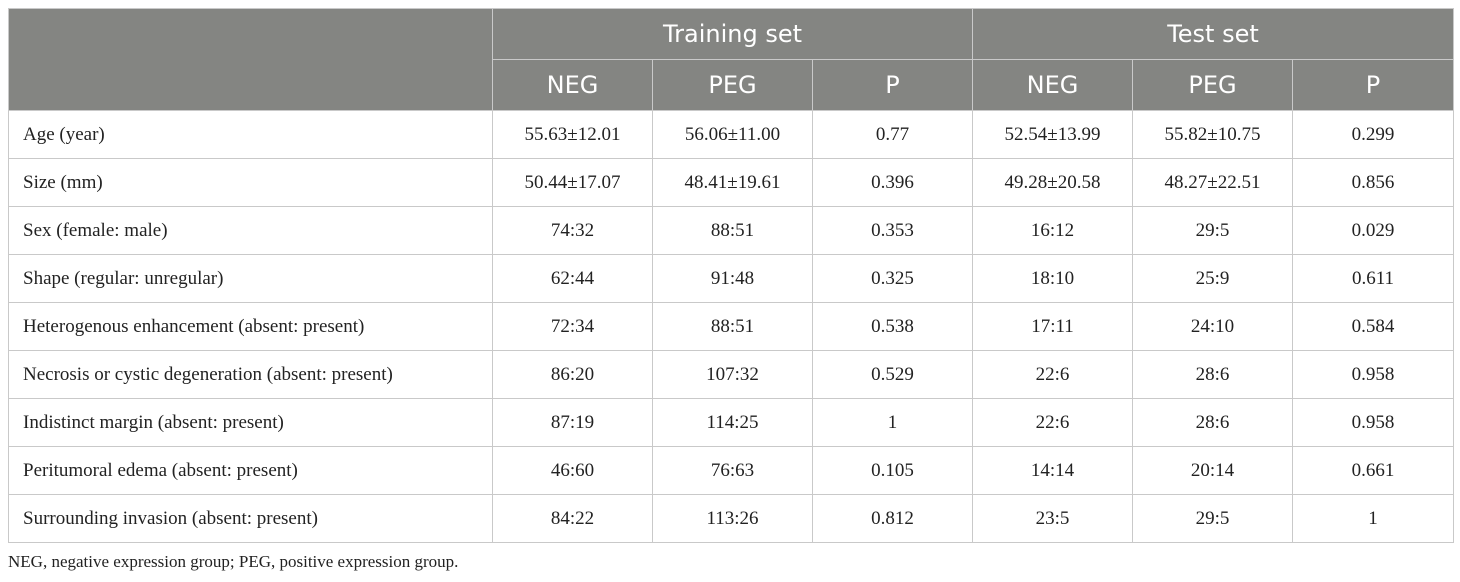  What do you see at coordinates (250, 278) in the screenshot?
I see `row-label: Shape (regular: unregular)` at bounding box center [250, 278].